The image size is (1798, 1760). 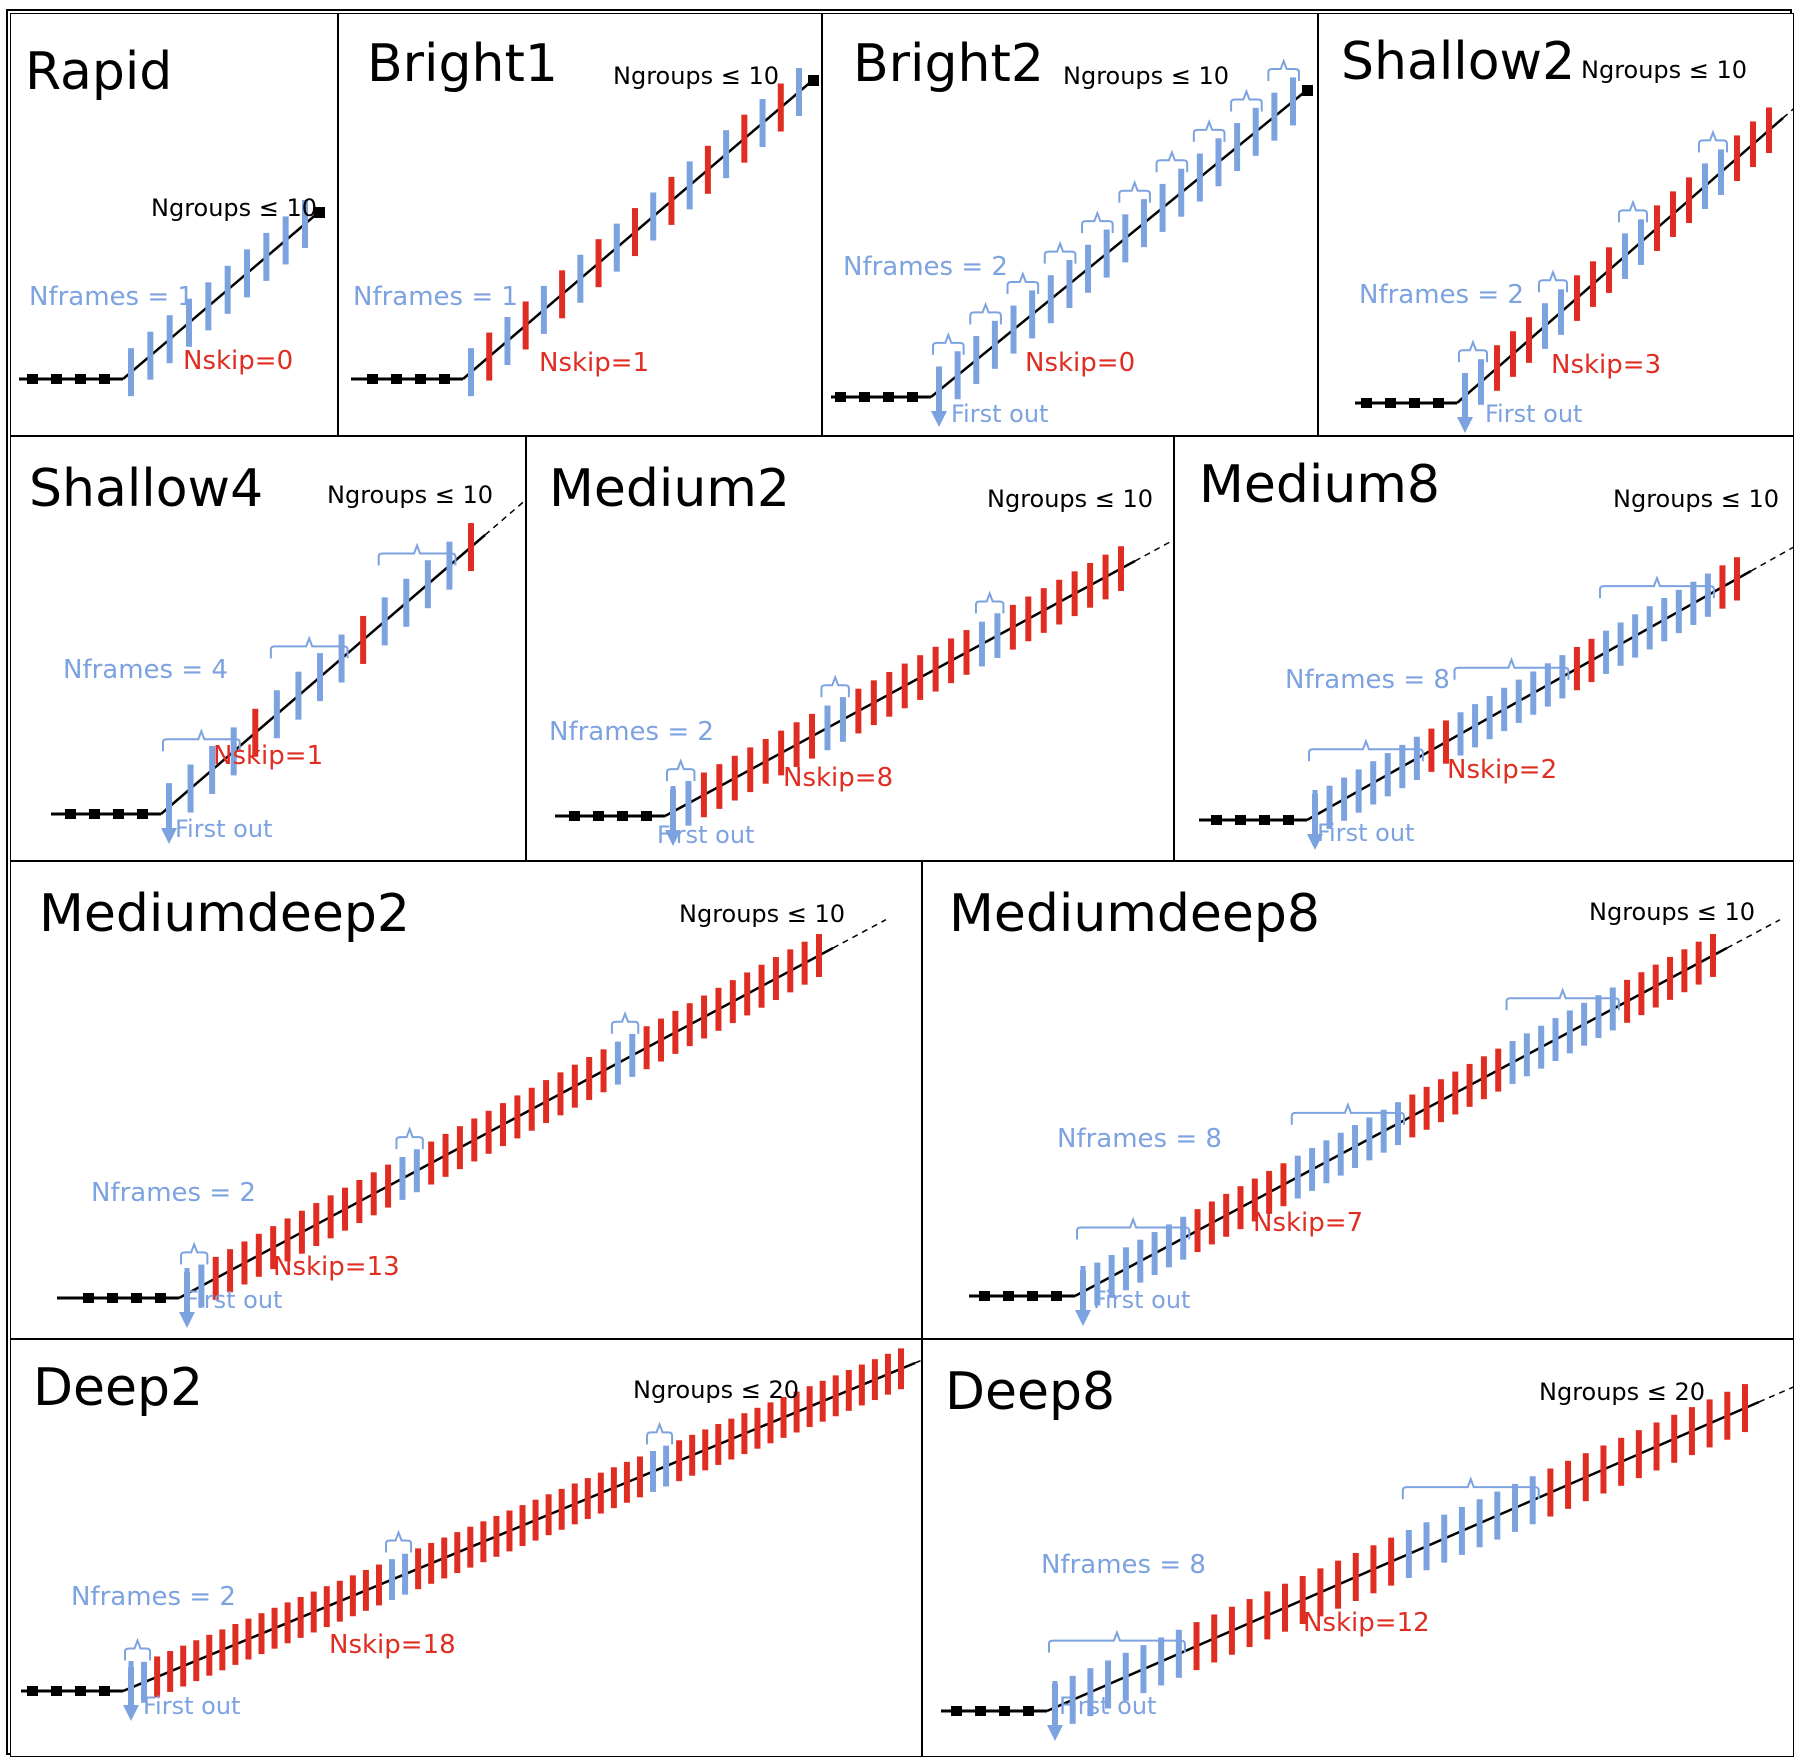 I want to click on ngroups-label: Ngroups ≤ 10, so click(x=410, y=495).